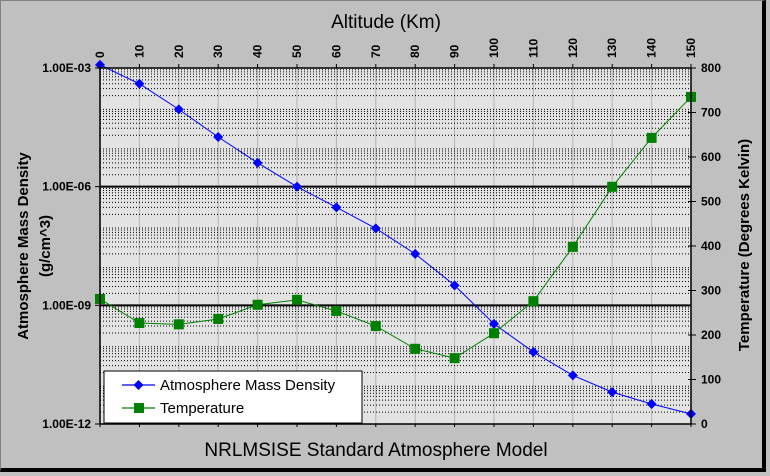  What do you see at coordinates (711, 291) in the screenshot?
I see `y2-tick-label: 300` at bounding box center [711, 291].